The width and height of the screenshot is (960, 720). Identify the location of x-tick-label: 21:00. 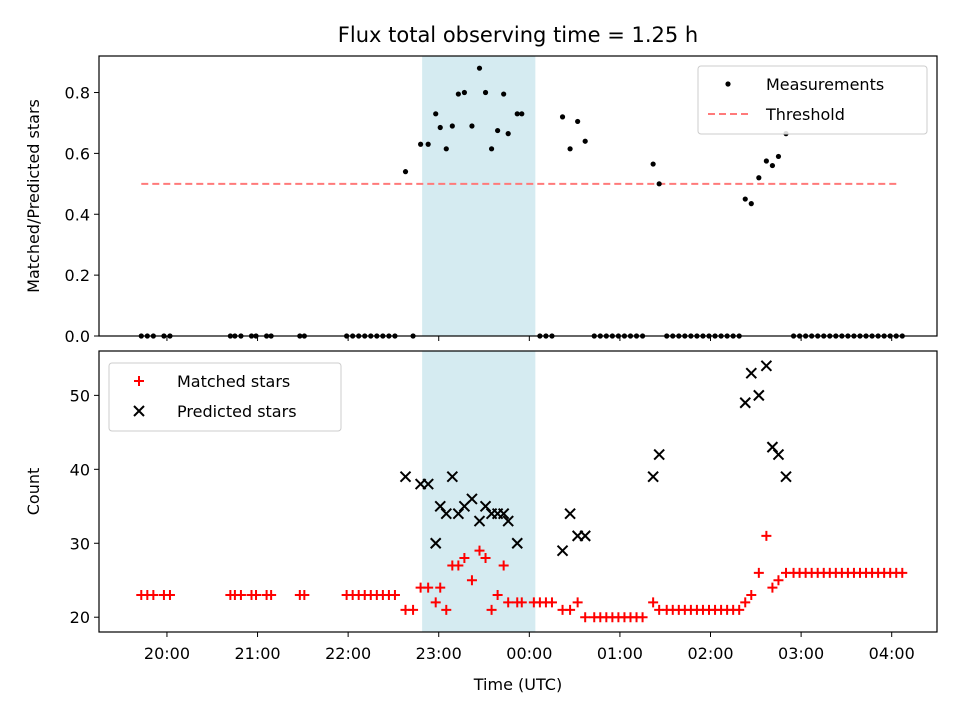
(257, 653).